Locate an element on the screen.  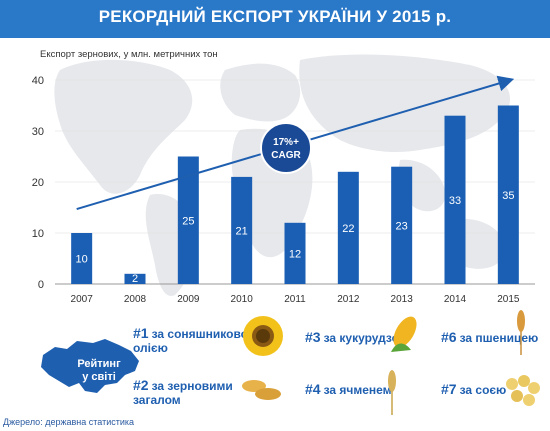
y-tick-label: 40 is located at coordinates (38, 81).